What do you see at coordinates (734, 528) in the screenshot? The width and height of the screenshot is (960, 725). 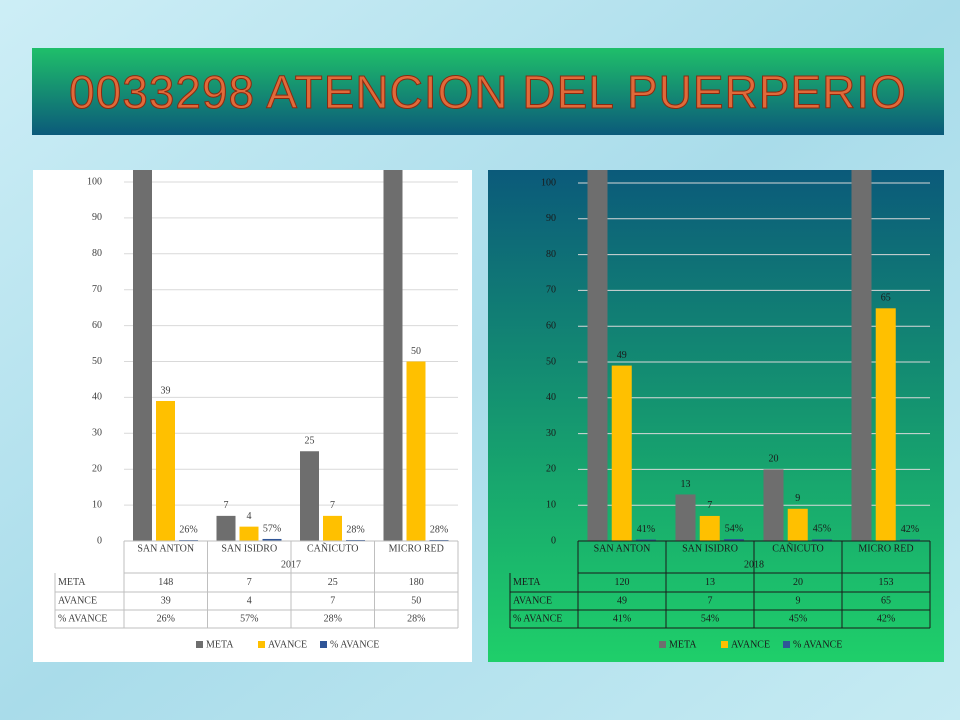 I see `data-label: 54%` at bounding box center [734, 528].